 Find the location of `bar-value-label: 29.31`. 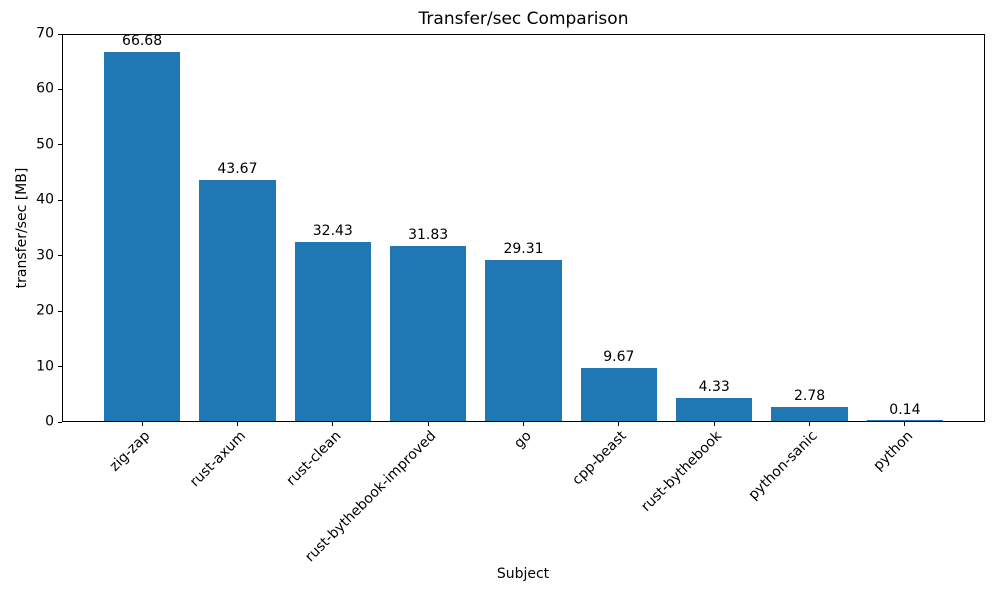

bar-value-label: 29.31 is located at coordinates (523, 248).